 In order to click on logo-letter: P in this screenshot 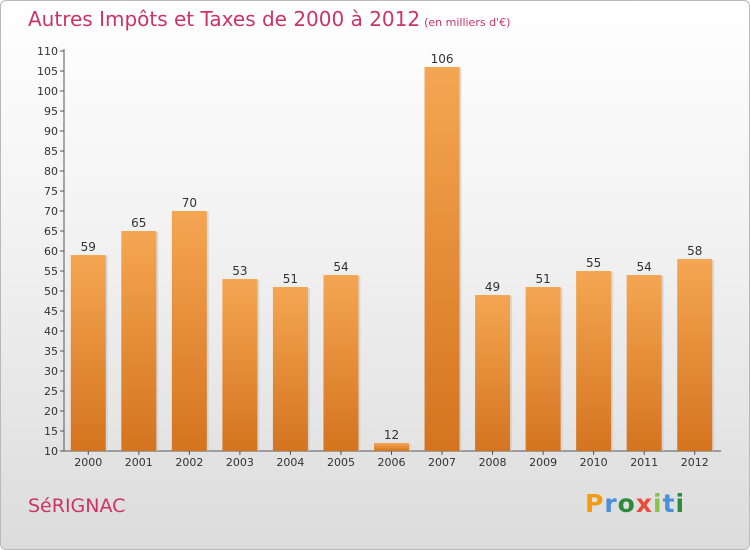, I will do `click(595, 503)`.